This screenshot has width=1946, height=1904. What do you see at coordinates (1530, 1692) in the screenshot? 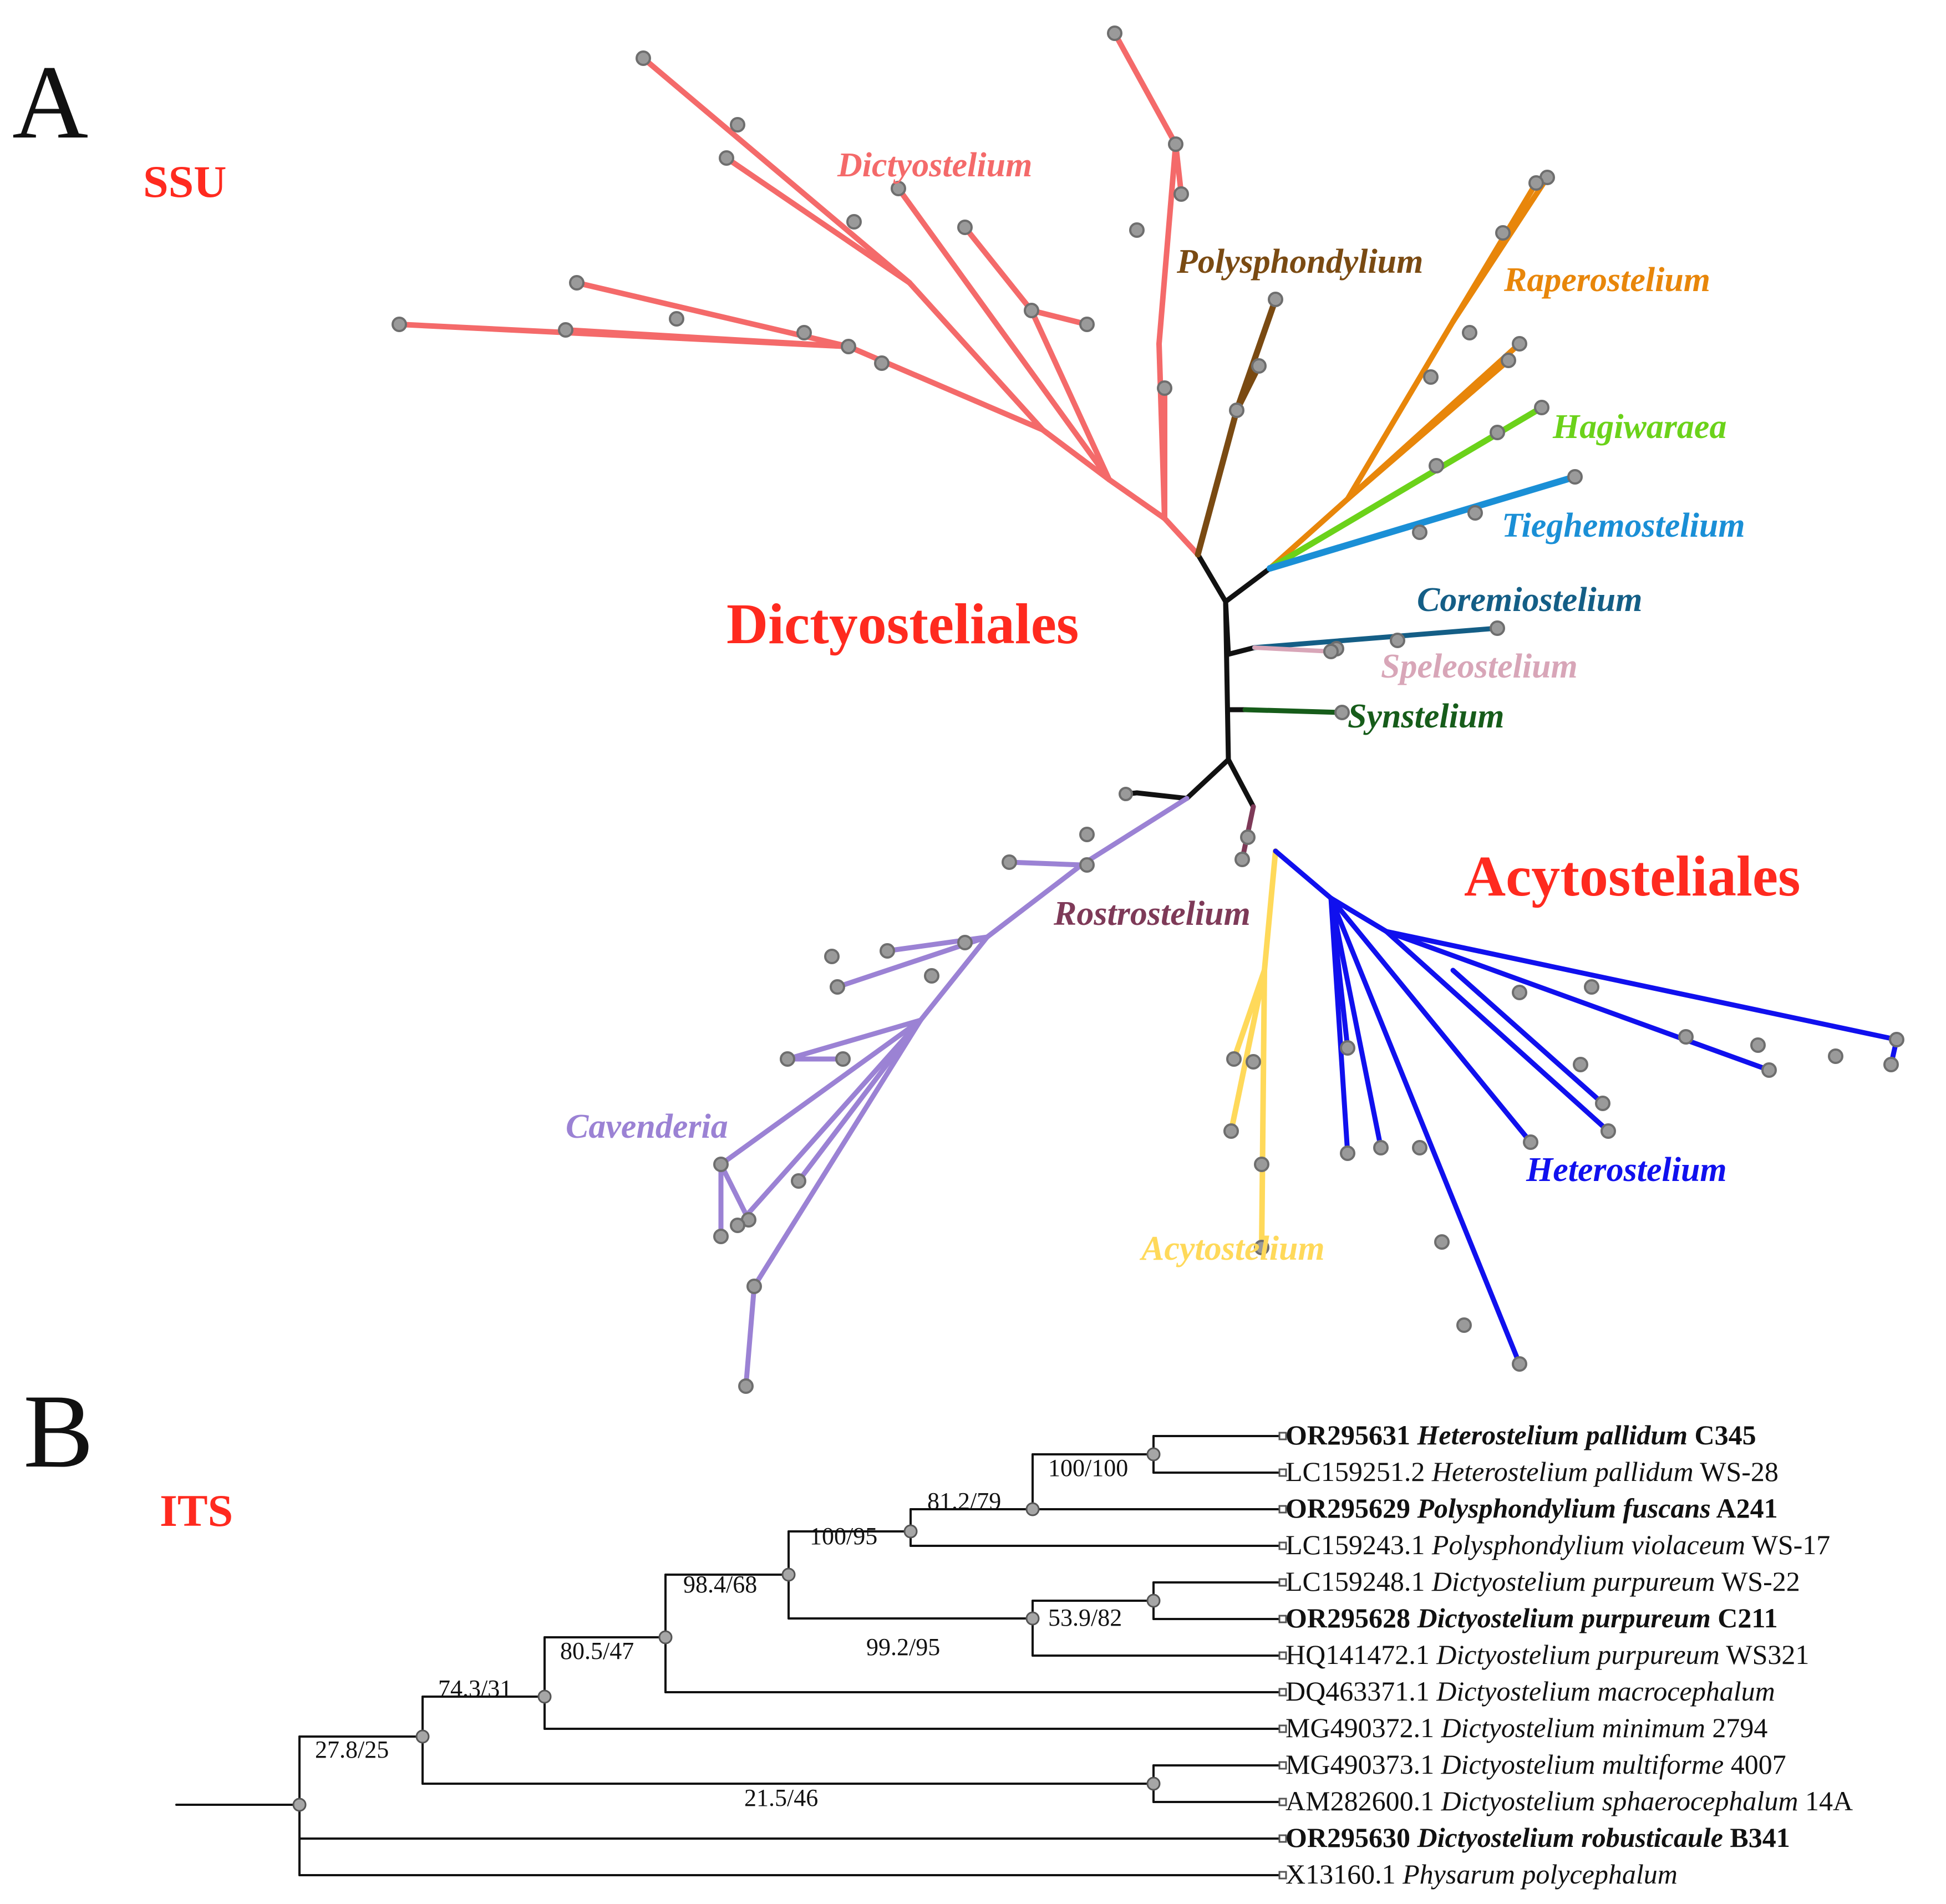
I see `tip-label: DQ463371.1 Dictyostelium macrocephalum` at bounding box center [1530, 1692].